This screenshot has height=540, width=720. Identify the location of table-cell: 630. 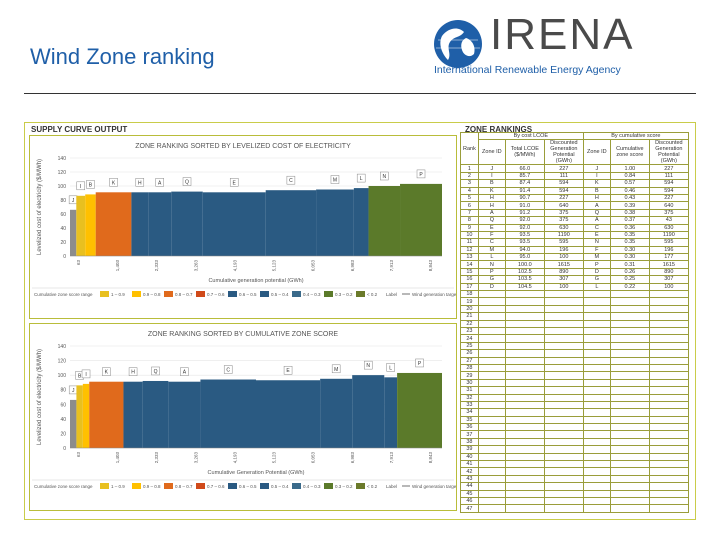
(668, 227).